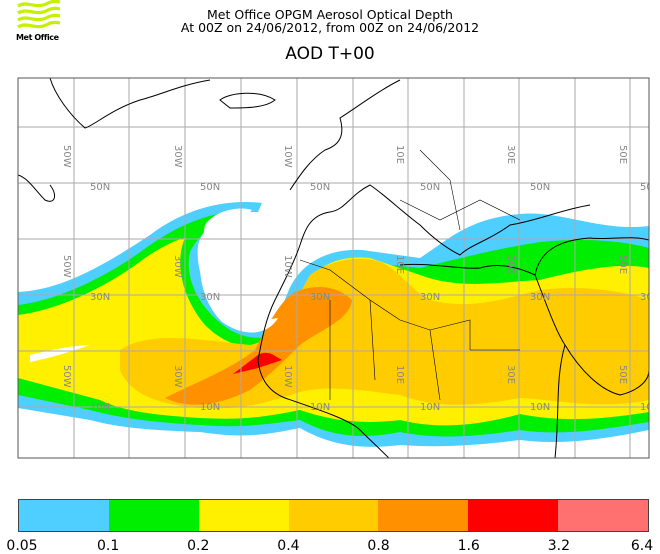 This screenshot has width=660, height=554. I want to click on colorbar, so click(333, 515).